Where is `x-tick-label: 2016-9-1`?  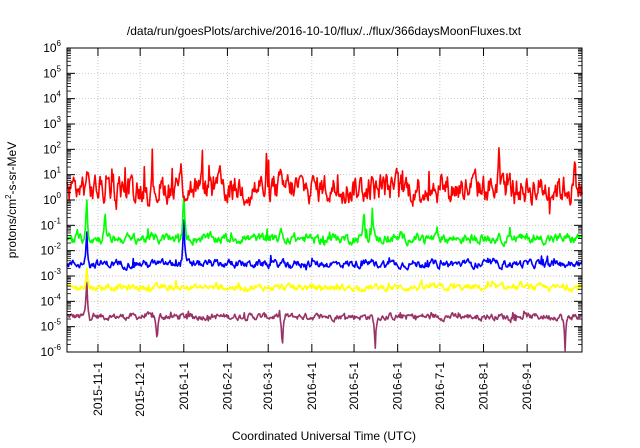
x-tick-label: 2016-9-1 is located at coordinates (527, 386).